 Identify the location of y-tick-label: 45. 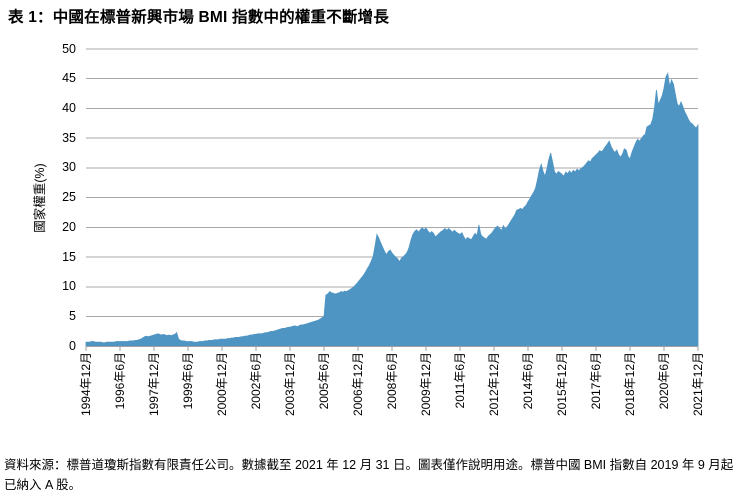
(69, 78).